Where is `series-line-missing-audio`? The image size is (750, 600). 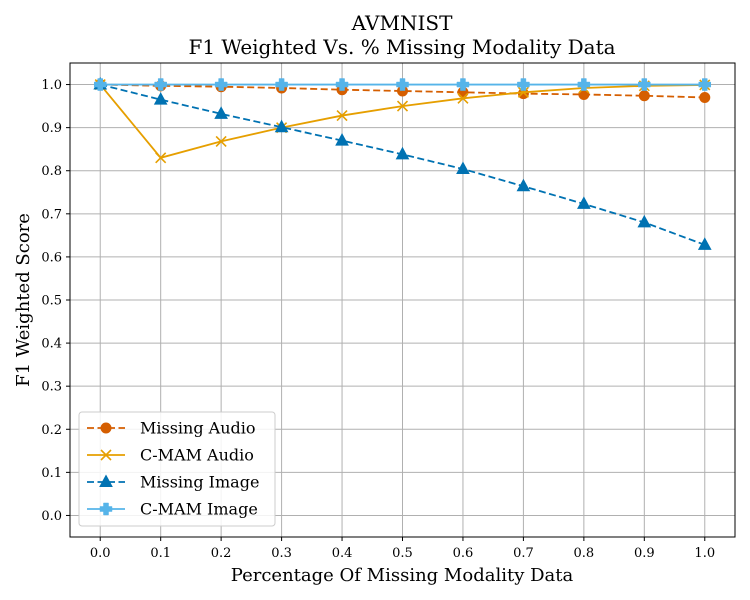 series-line-missing-audio is located at coordinates (402, 91).